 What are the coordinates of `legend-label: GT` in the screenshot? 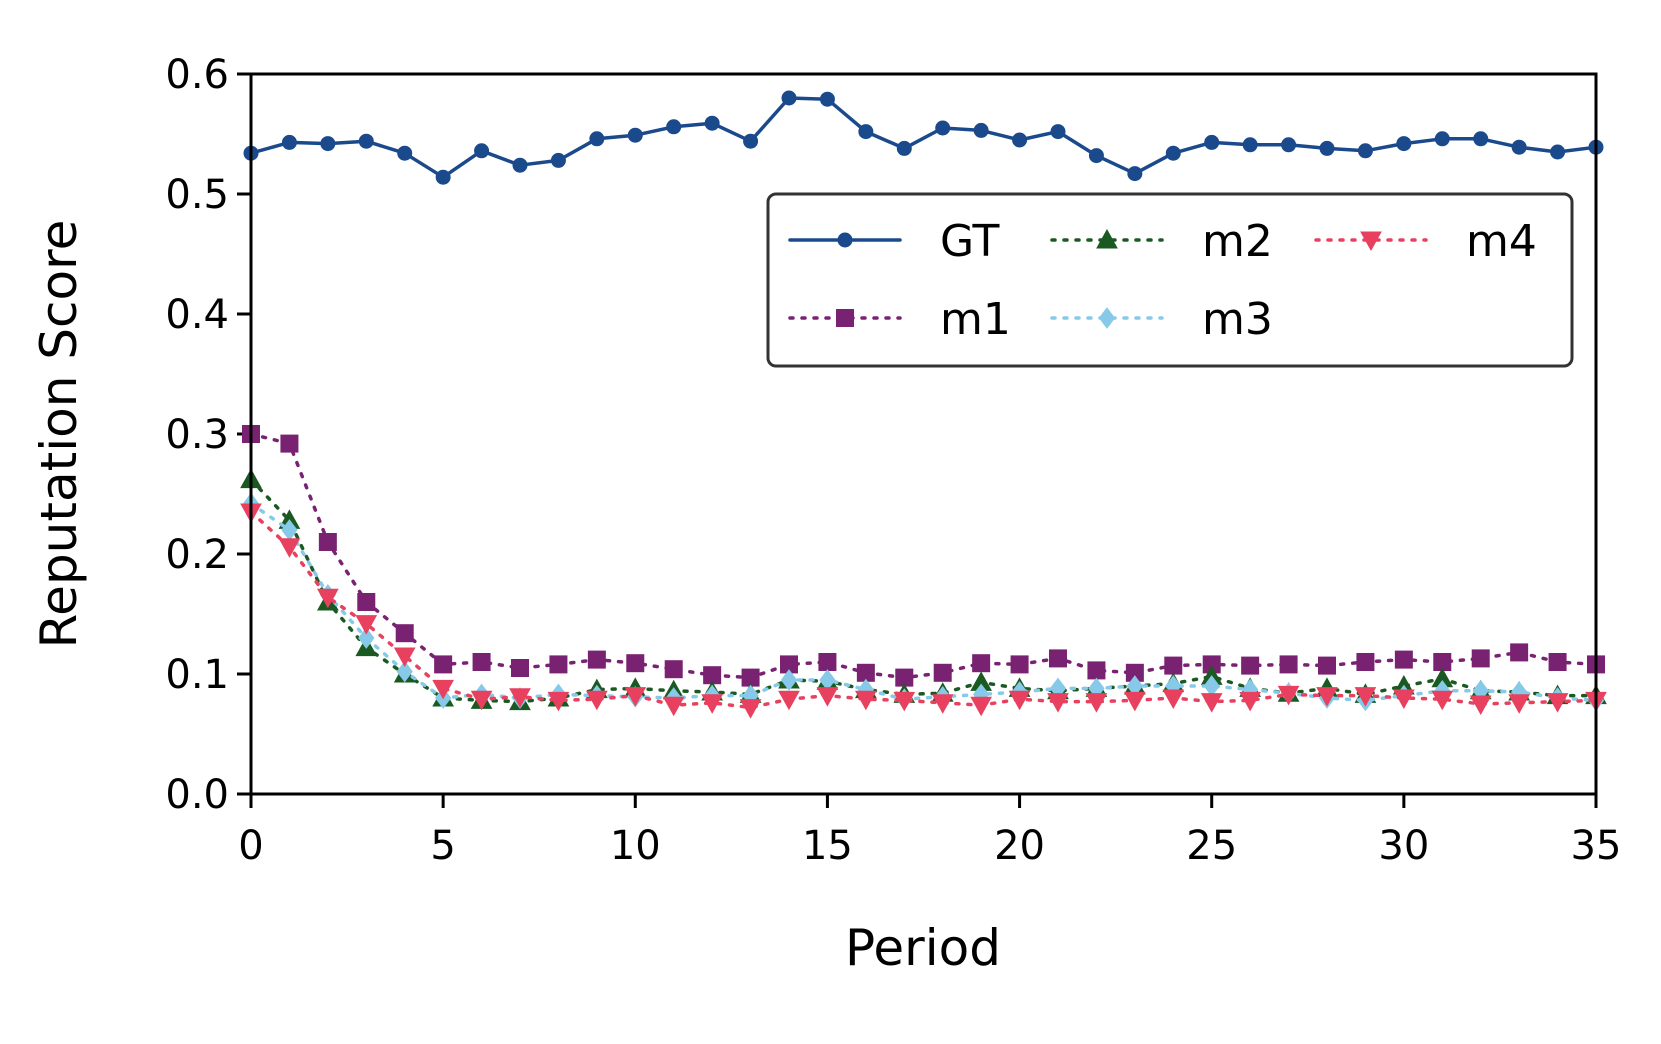 It's located at (970, 241).